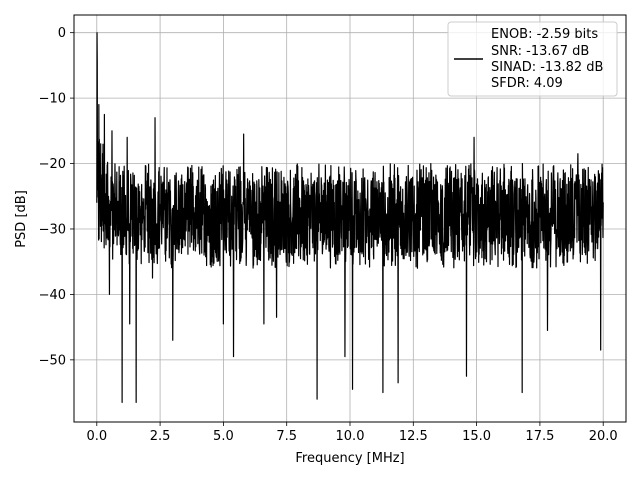 Image resolution: width=640 pixels, height=484 pixels. What do you see at coordinates (527, 83) in the screenshot?
I see `legend-text-sfdr: SFDR: 4.09` at bounding box center [527, 83].